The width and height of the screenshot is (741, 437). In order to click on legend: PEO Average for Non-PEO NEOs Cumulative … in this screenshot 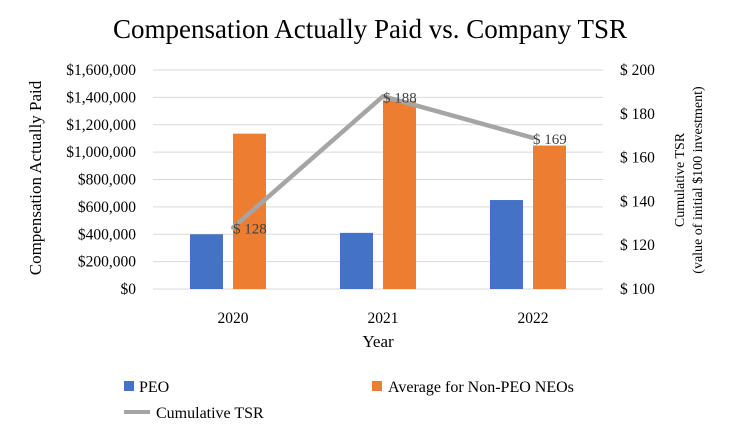, I will do `click(349, 400)`.